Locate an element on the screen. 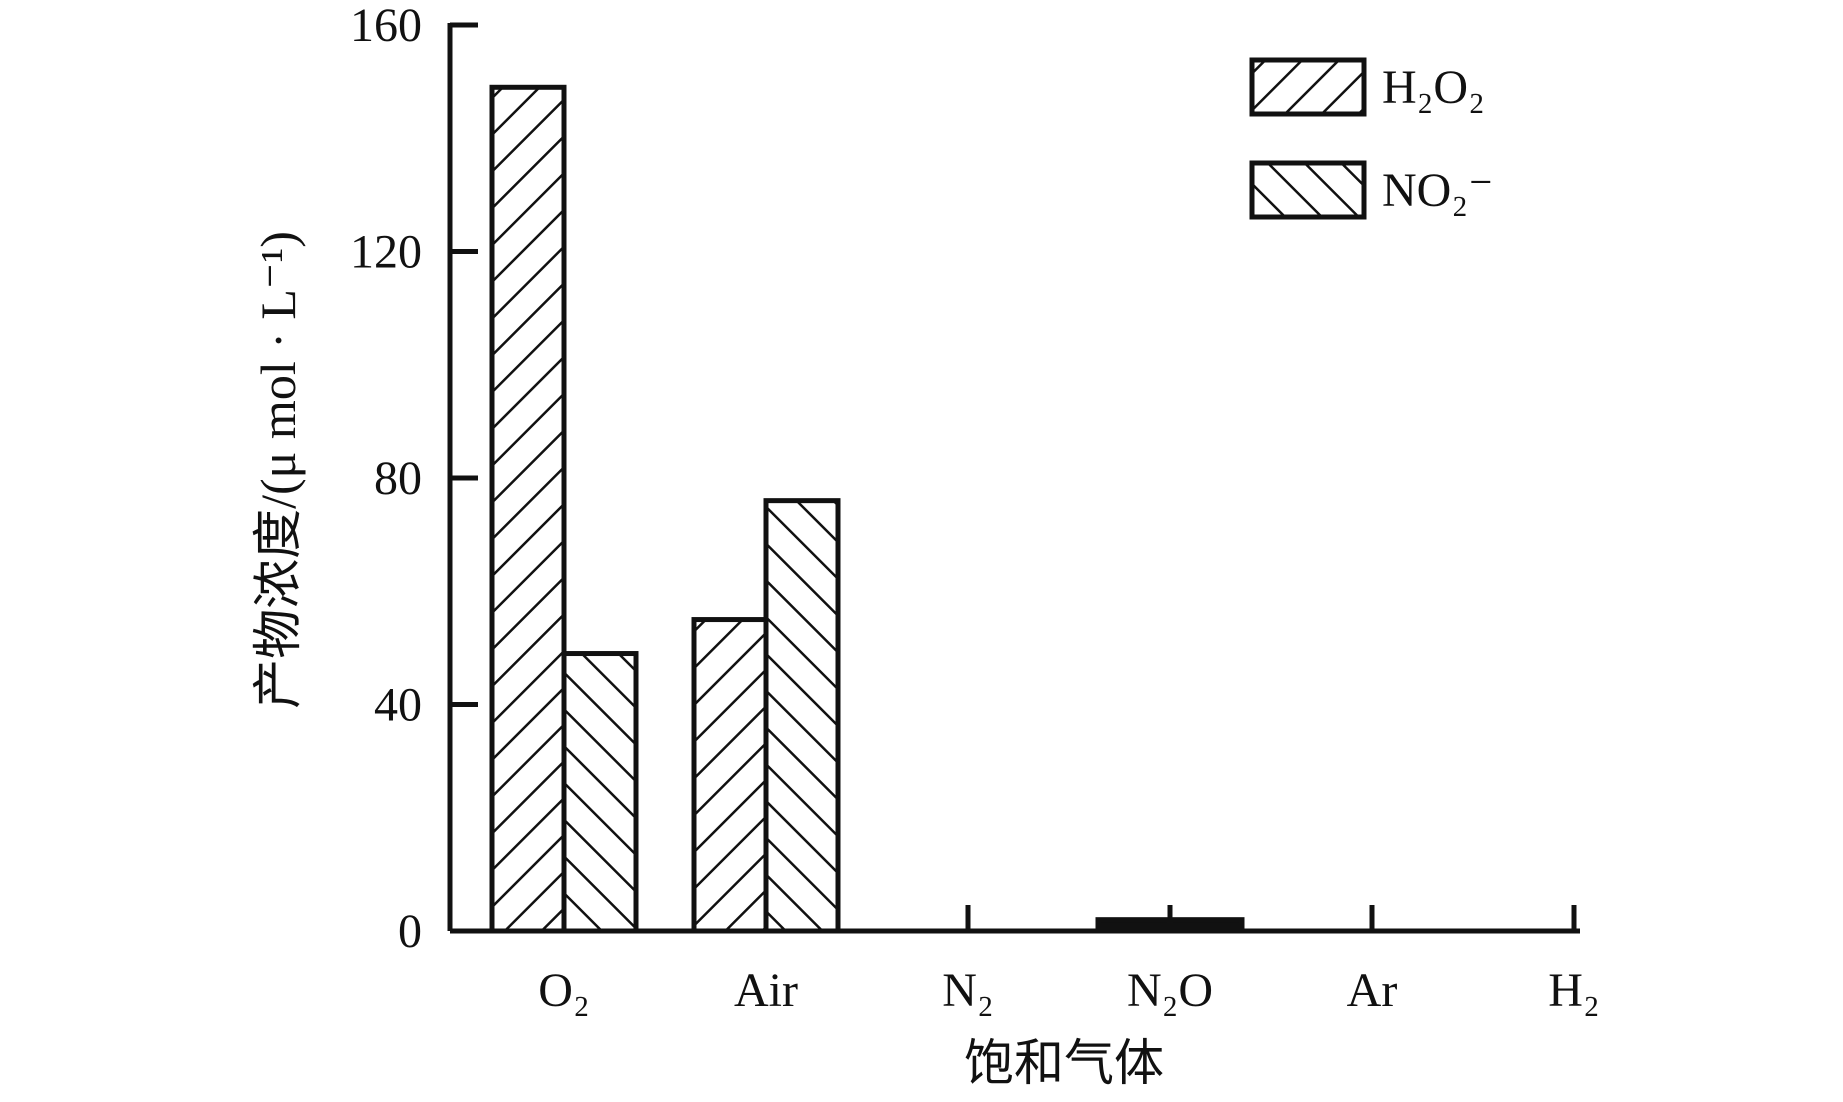  y-tick-label: 160 is located at coordinates (386, 26).